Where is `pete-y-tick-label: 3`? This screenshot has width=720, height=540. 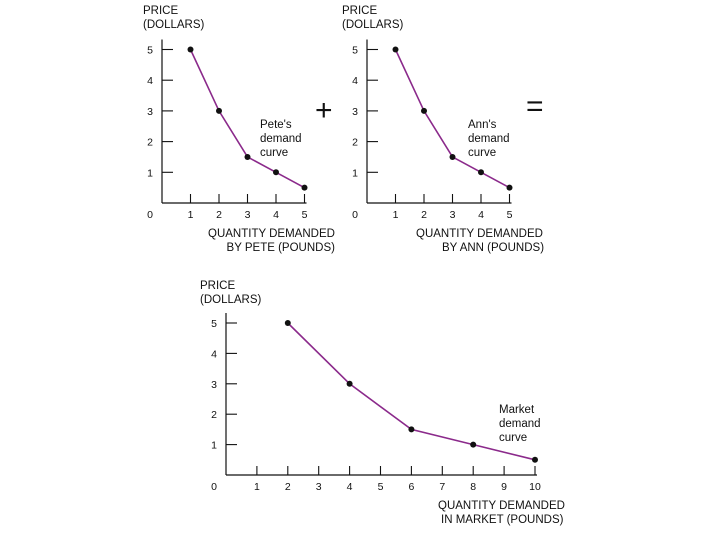
pete-y-tick-label: 3 is located at coordinates (150, 112).